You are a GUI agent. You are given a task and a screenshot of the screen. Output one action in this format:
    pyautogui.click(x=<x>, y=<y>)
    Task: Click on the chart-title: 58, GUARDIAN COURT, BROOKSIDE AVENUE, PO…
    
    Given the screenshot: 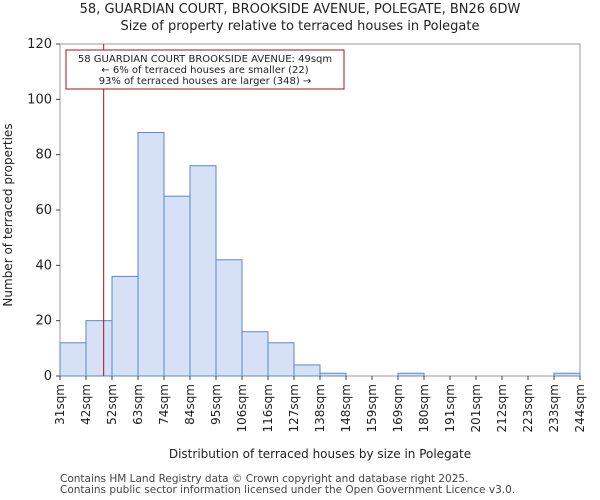 What is the action you would take?
    pyautogui.click(x=300, y=9)
    